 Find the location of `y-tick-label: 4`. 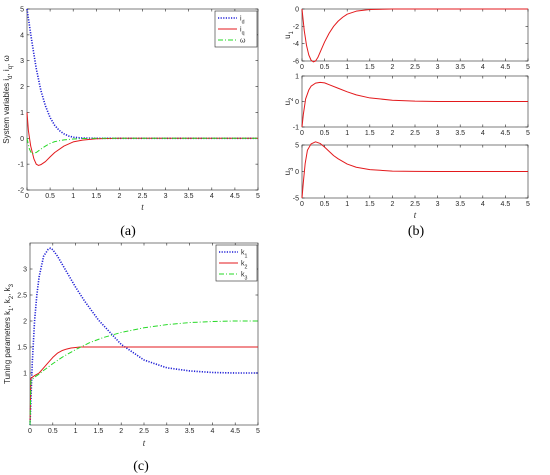

y-tick-label: 4 is located at coordinates (22, 35).